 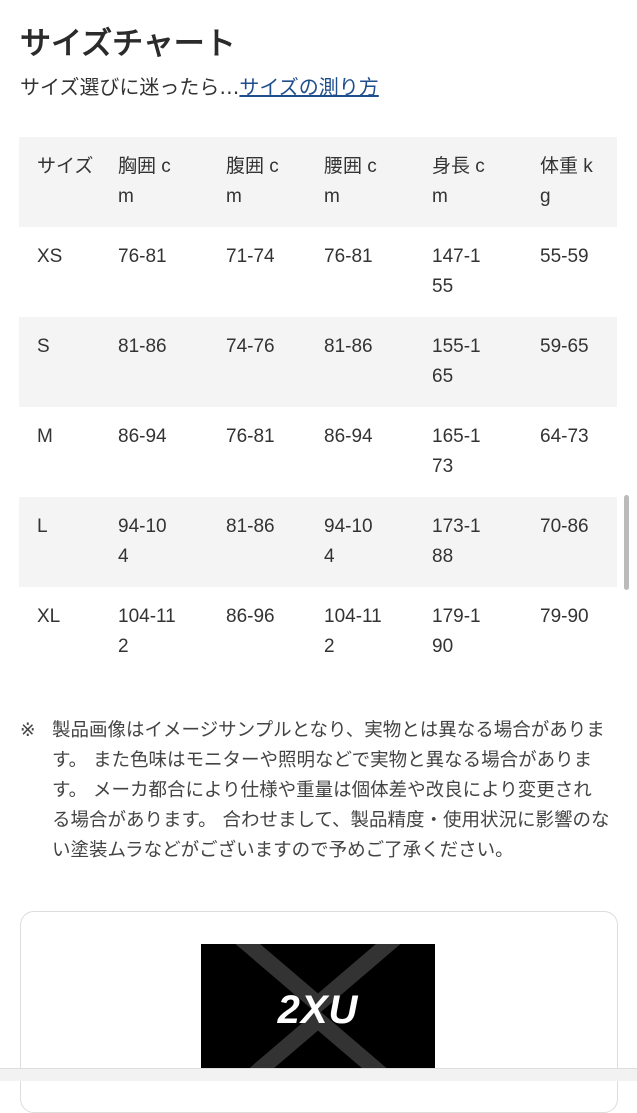 What do you see at coordinates (28, 730) in the screenshot?
I see `note-mark: ※` at bounding box center [28, 730].